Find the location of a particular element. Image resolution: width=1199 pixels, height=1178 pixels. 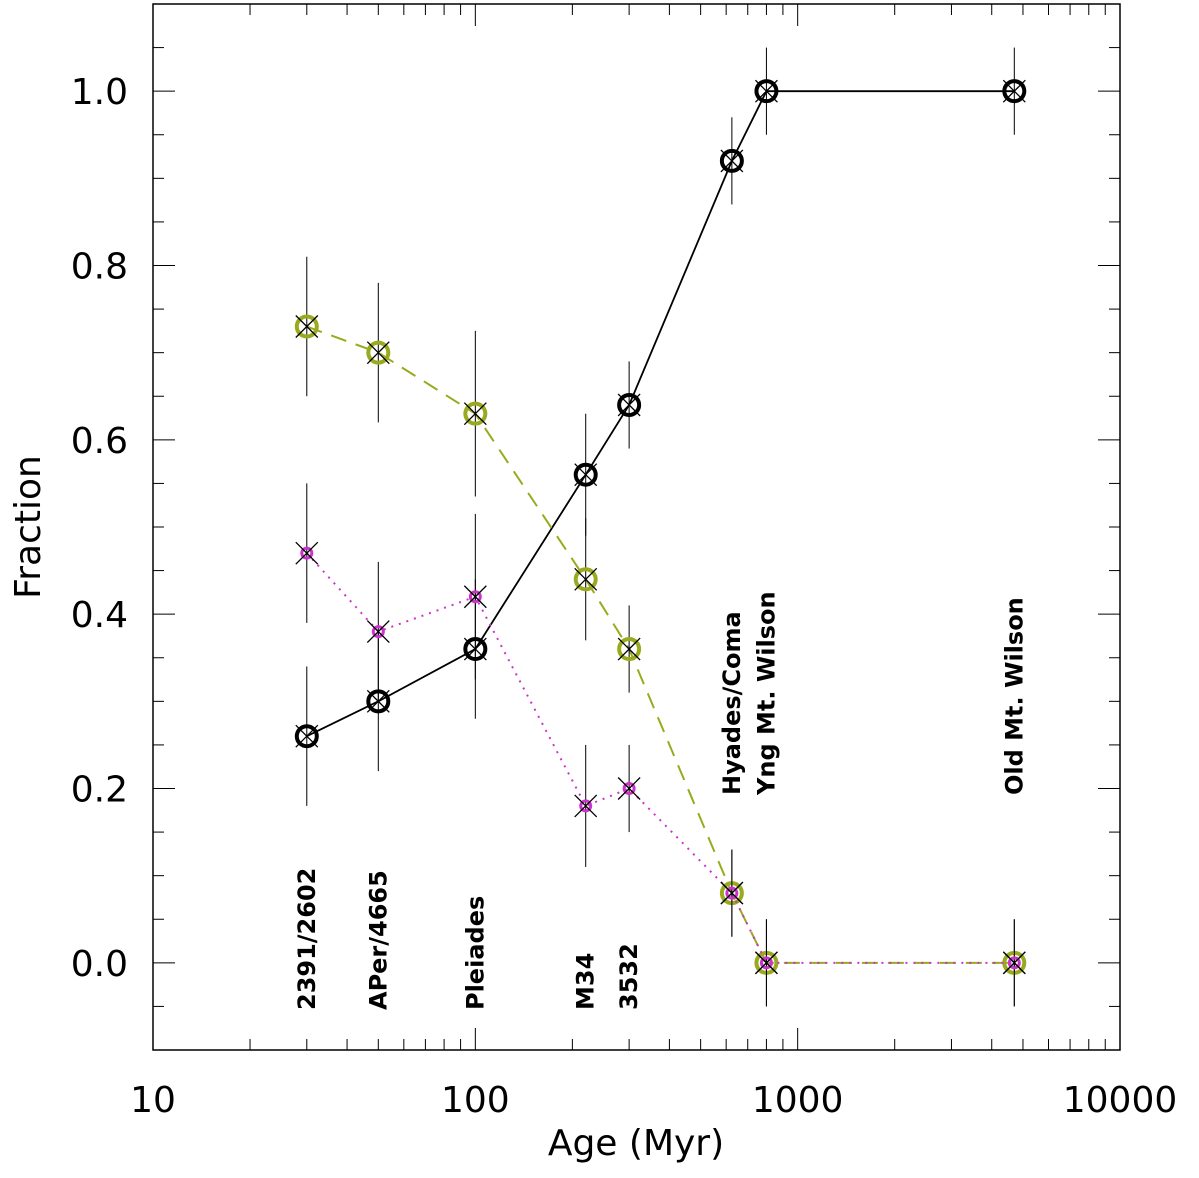

annotation-label: APer/4665 is located at coordinates (378, 940).